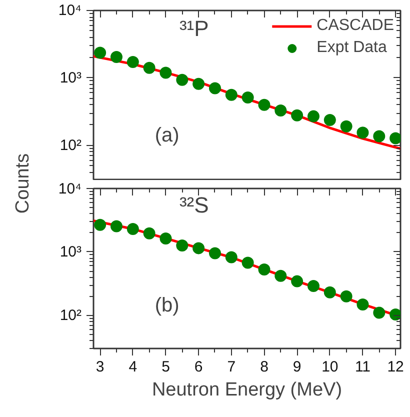 The width and height of the screenshot is (410, 417). I want to click on x-tick-label: 10, so click(330, 367).